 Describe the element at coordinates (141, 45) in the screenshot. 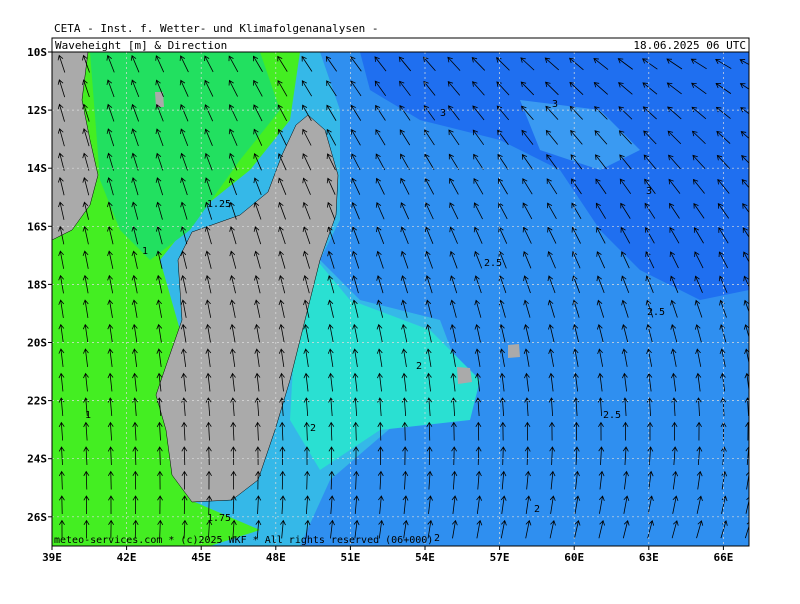

I see `variable: Waveheight [m] & Direction` at that location.